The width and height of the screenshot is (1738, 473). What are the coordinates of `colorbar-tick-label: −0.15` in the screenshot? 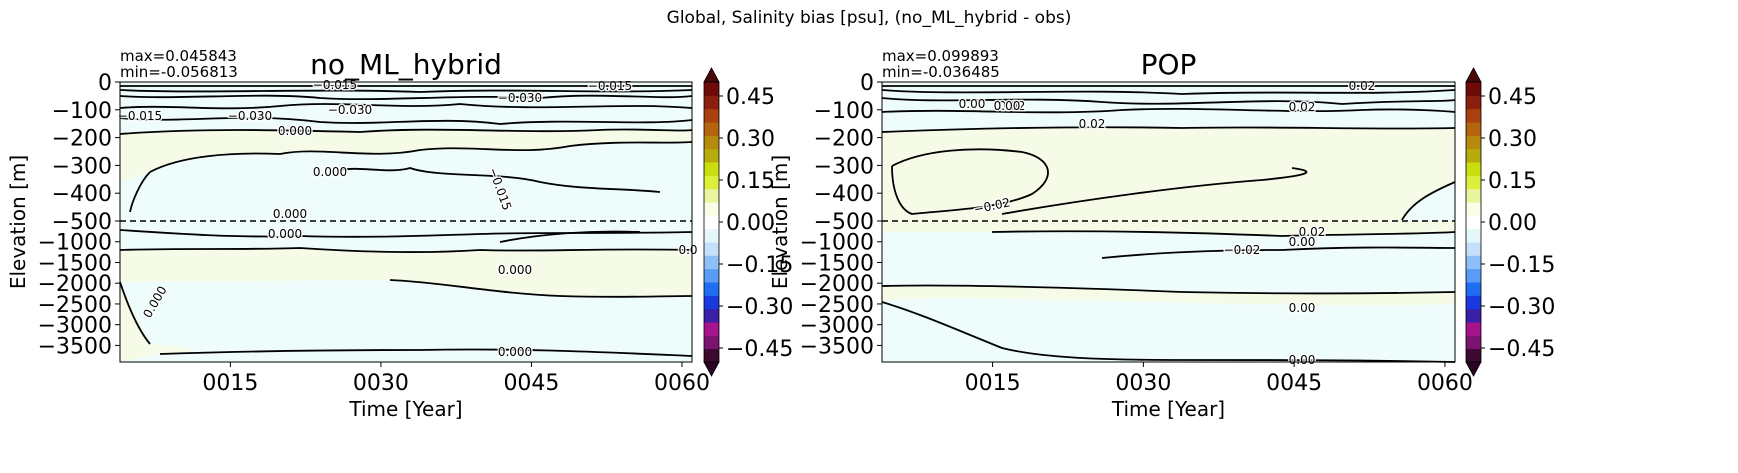 It's located at (1521, 265).